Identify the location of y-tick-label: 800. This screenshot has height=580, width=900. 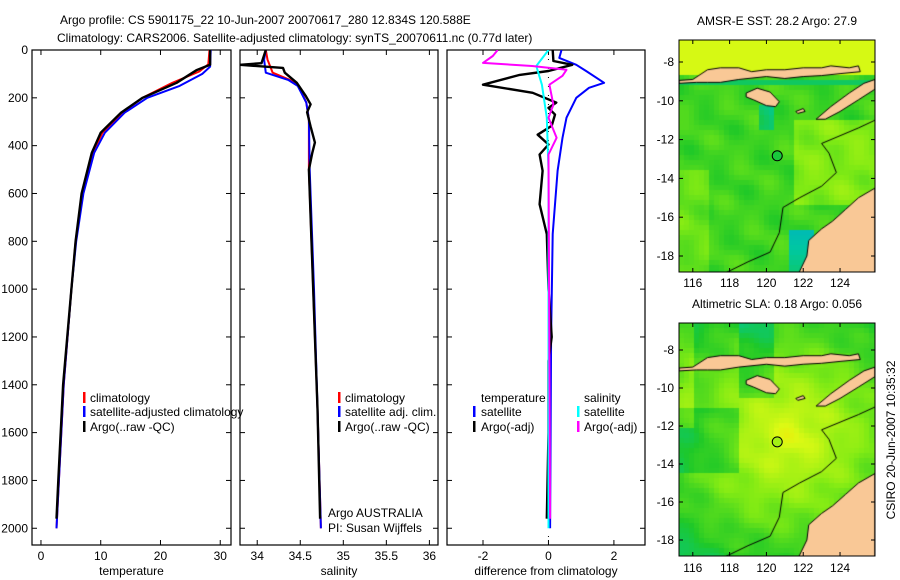
(18, 241).